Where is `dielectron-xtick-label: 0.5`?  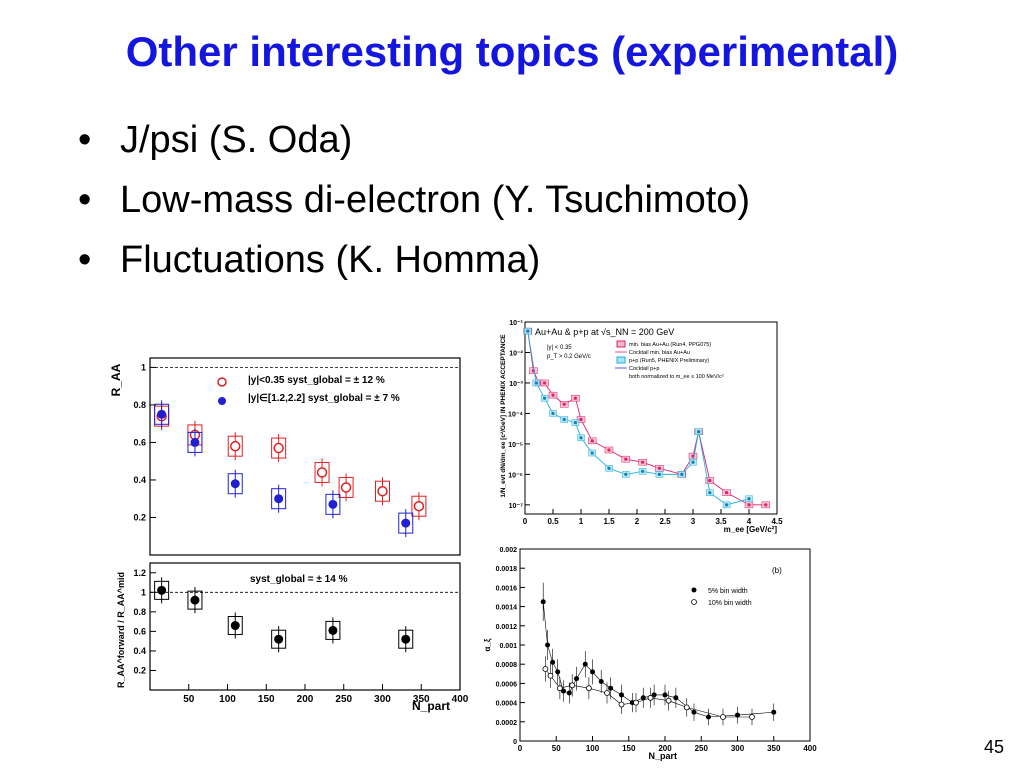
dielectron-xtick-label: 0.5 is located at coordinates (553, 521).